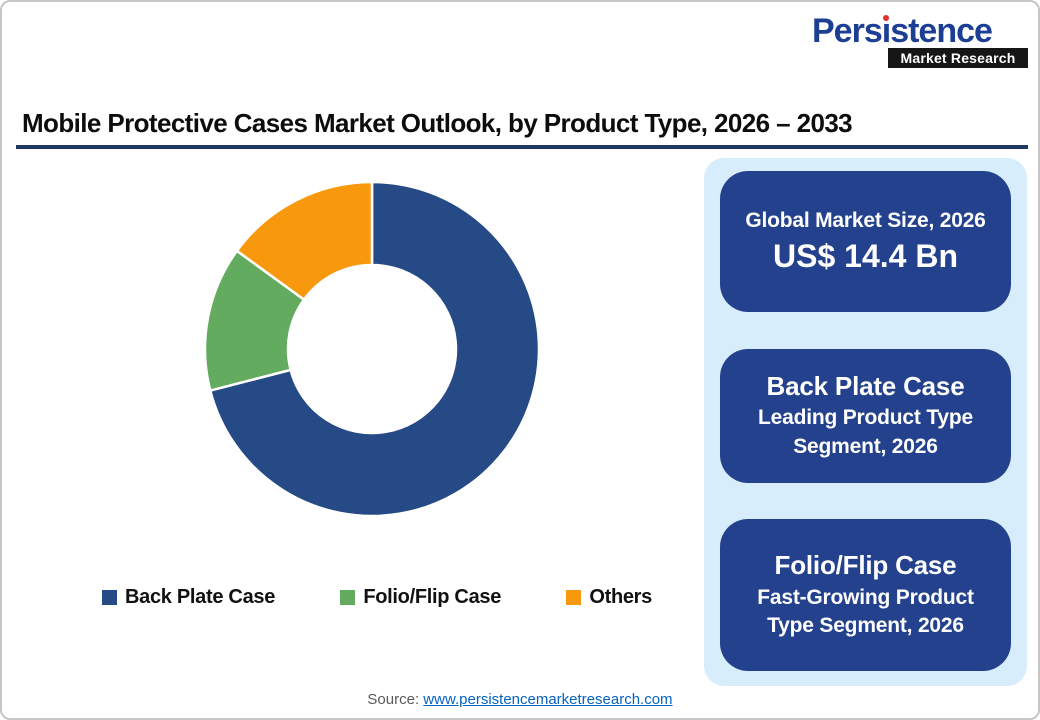 This screenshot has width=1040, height=720. What do you see at coordinates (865, 611) in the screenshot?
I see `card-subtext: Fast-Growing Product Type Segment, 2026` at bounding box center [865, 611].